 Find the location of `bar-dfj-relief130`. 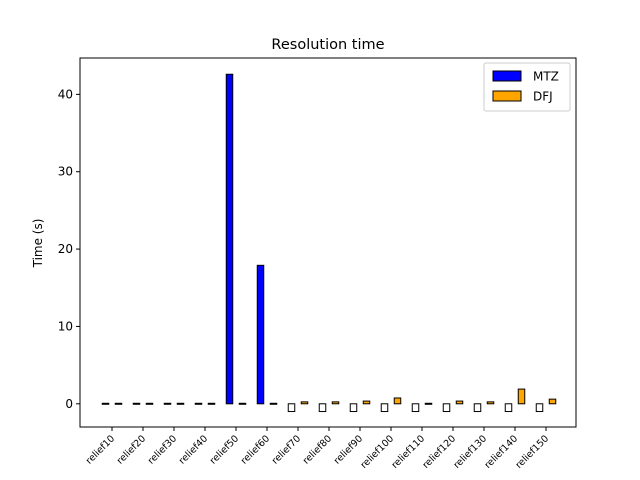

bar-dfj-relief130 is located at coordinates (490, 403).